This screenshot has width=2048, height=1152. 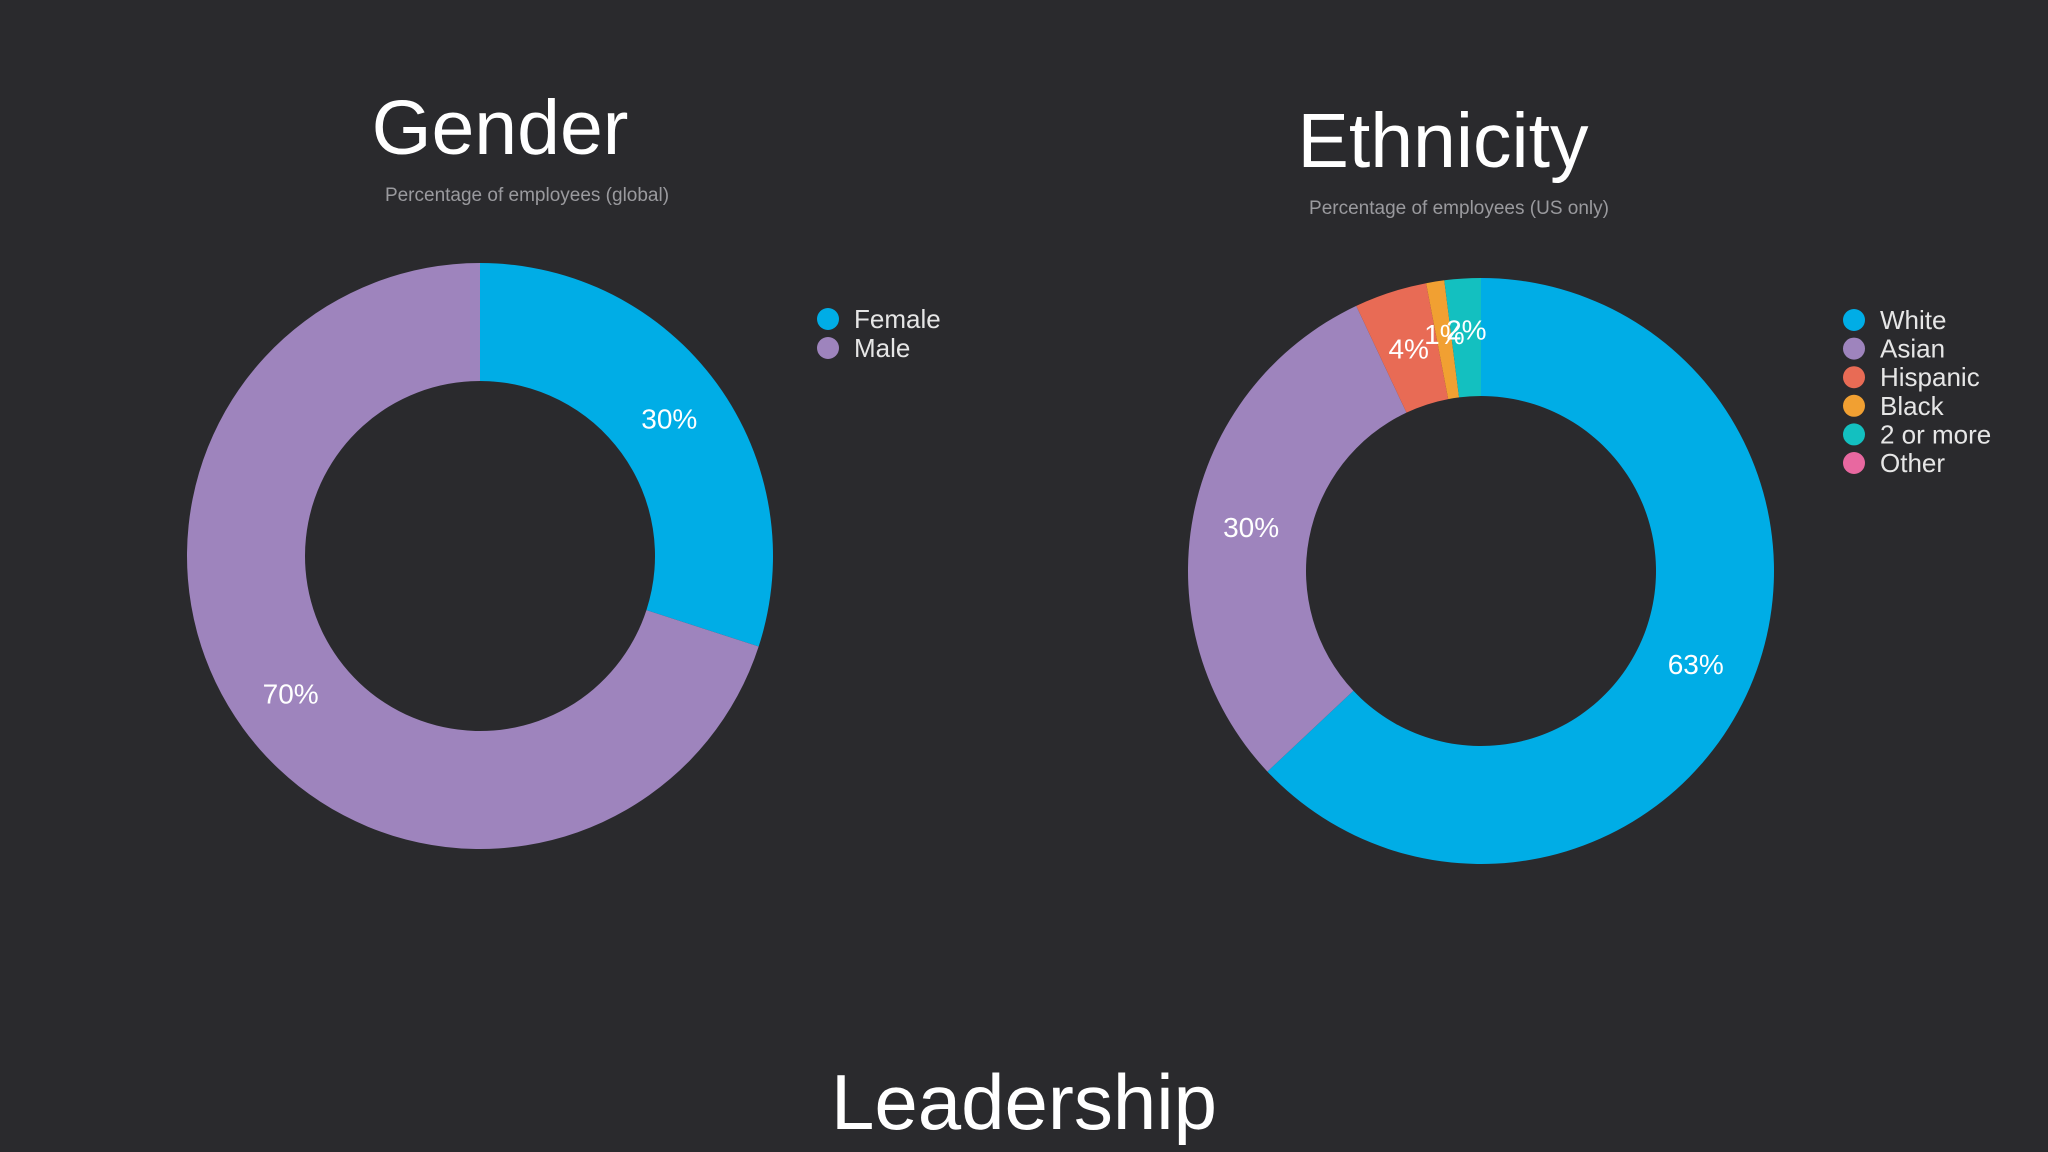 What do you see at coordinates (500, 128) in the screenshot?
I see `gender-chart-title: Gender` at bounding box center [500, 128].